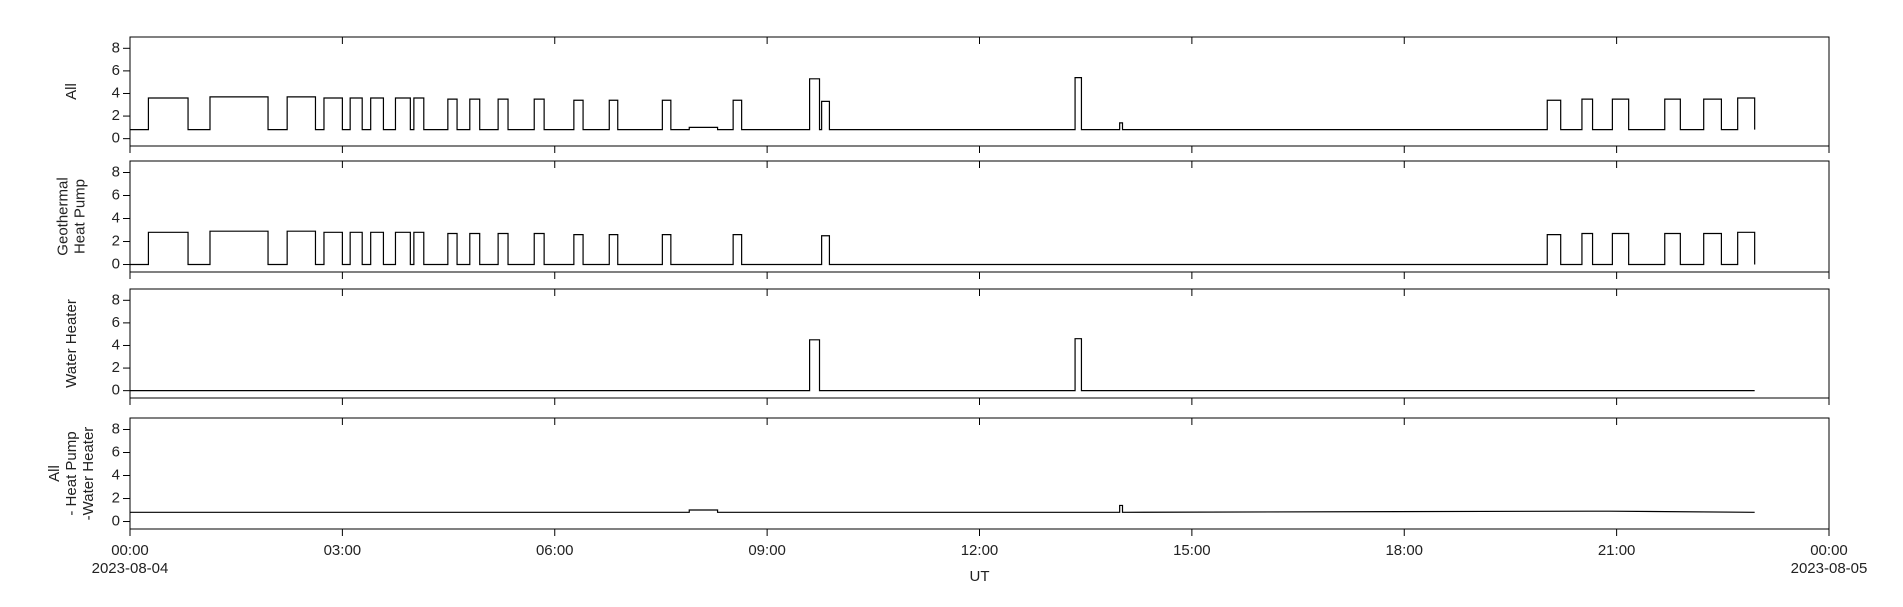 This screenshot has width=1903, height=607. Describe the element at coordinates (1192, 550) in the screenshot. I see `x-tick-label: 15:00` at that location.